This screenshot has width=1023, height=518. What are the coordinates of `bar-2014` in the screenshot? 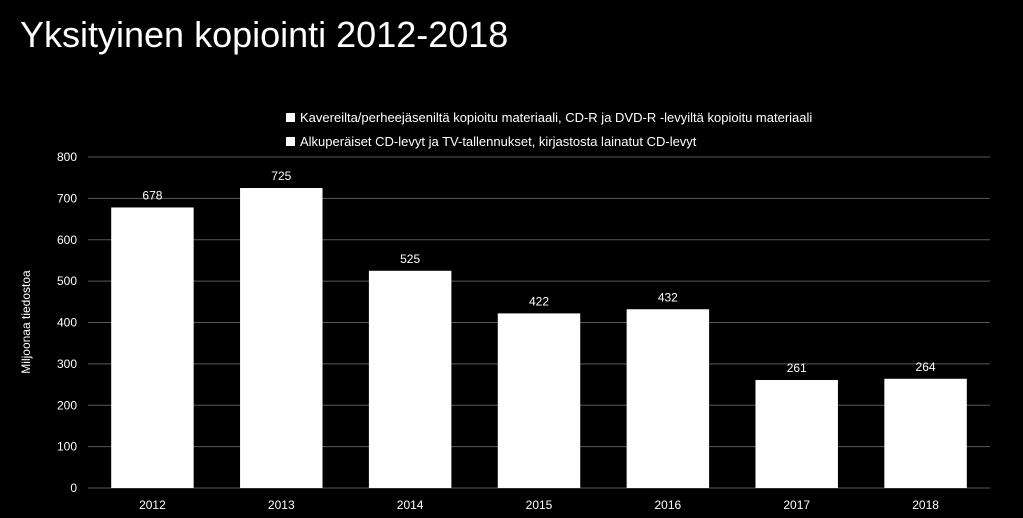 It's located at (410, 379).